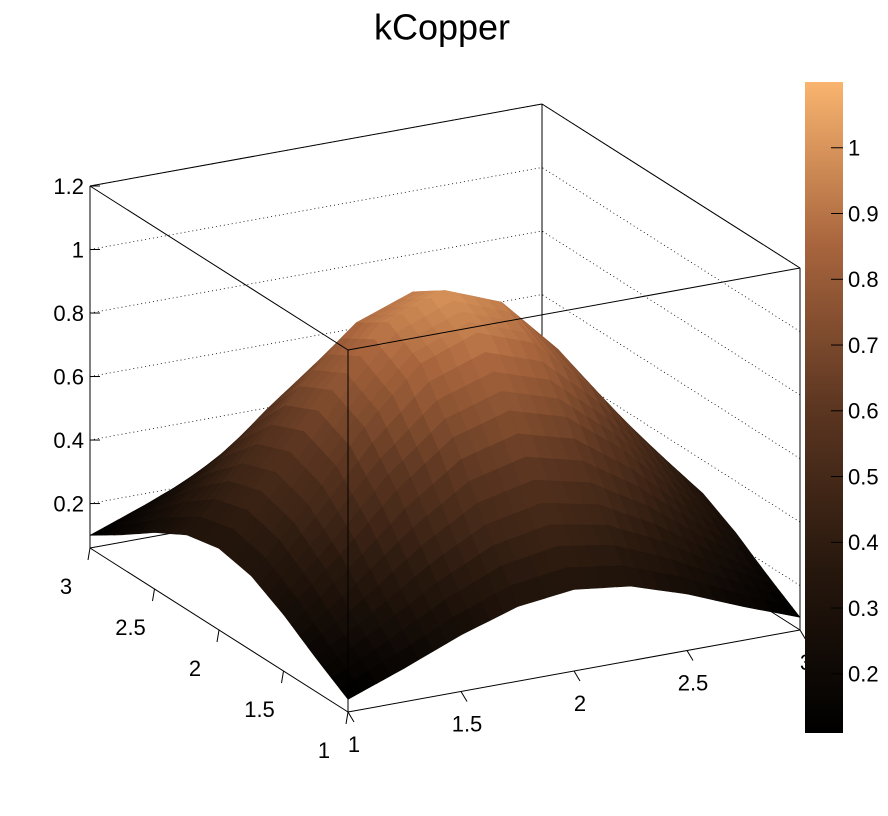  Describe the element at coordinates (68, 440) in the screenshot. I see `z-tick-label: 0.4` at that location.